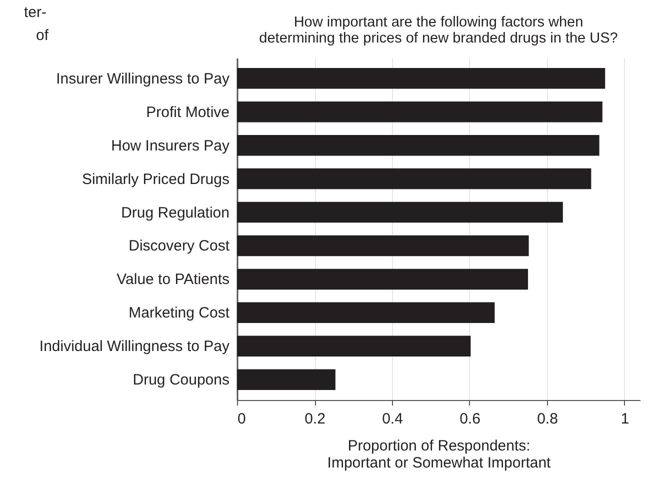 The image size is (648, 483). Describe the element at coordinates (35, 12) in the screenshot. I see `text: ter-` at that location.